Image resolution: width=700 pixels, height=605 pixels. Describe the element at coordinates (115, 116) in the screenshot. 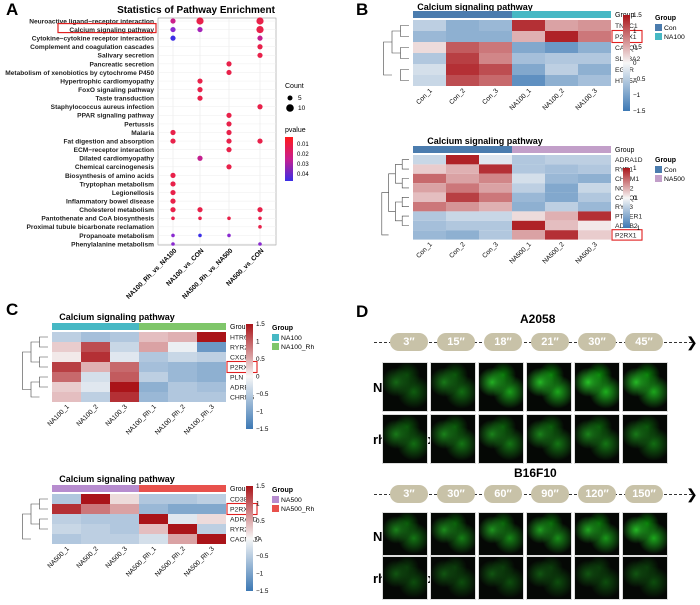

I see `a-pathway-label: PPAR signaling pathway` at that location.